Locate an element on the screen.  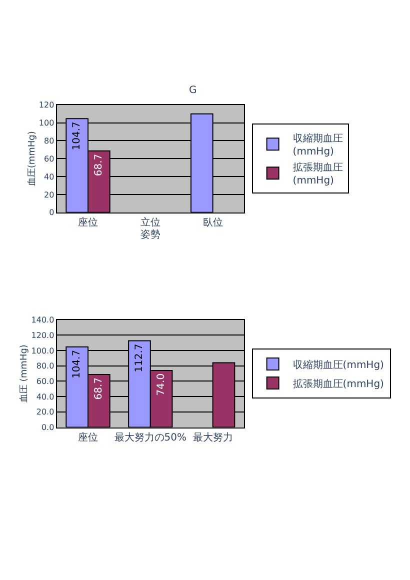
y-tick-label: 140.0 is located at coordinates (42, 320).